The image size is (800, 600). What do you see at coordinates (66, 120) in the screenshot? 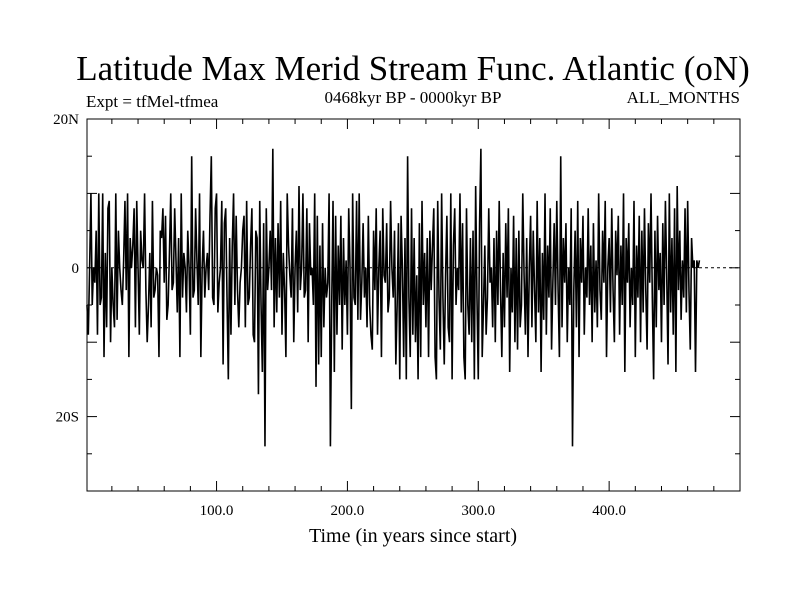
I see `y-tick-label: 20N` at bounding box center [66, 120].